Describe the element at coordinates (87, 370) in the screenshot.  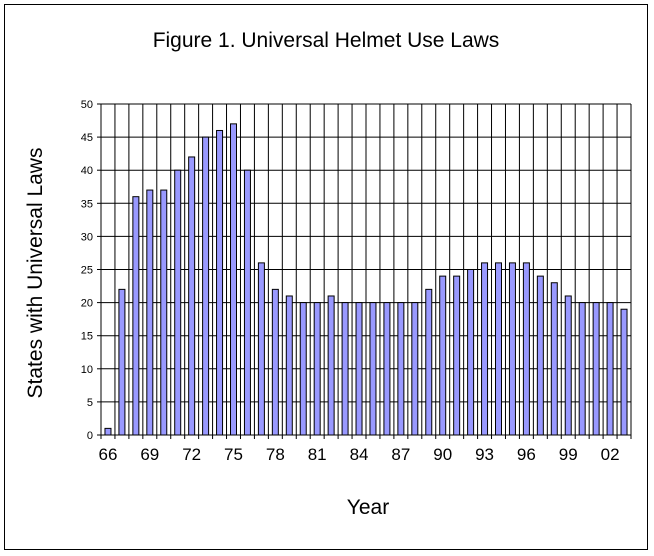
I see `y-tick-label: 10` at that location.